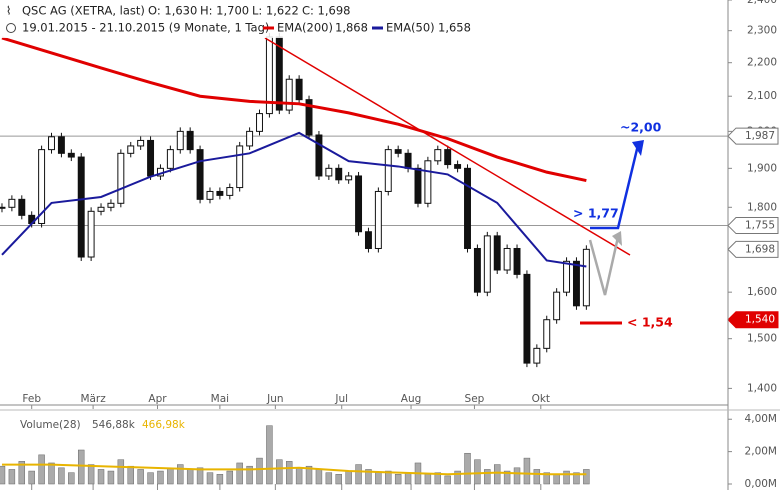  What do you see at coordinates (615, 187) in the screenshot?
I see `target-arrow` at bounding box center [615, 187].